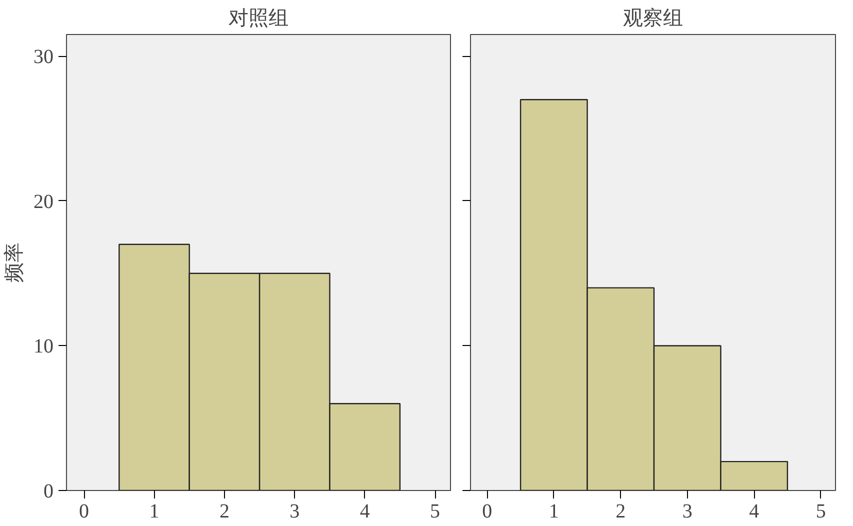 This screenshot has height=526, width=853. Describe the element at coordinates (44, 201) in the screenshot. I see `y-tick-label: 20` at that location.